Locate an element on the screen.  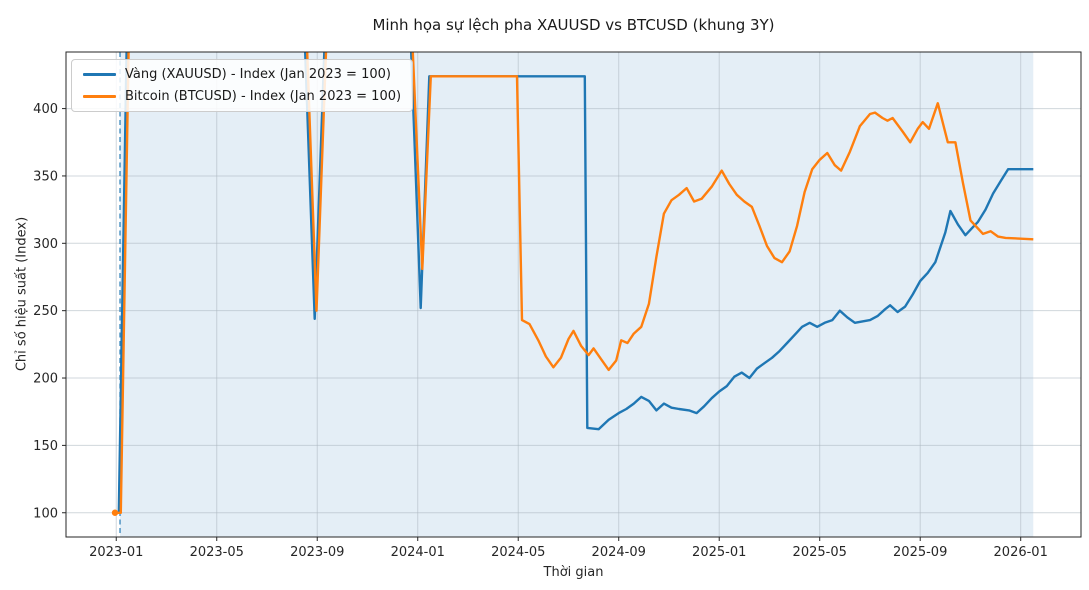
x-tick-label: 2025-01 is located at coordinates (719, 552).